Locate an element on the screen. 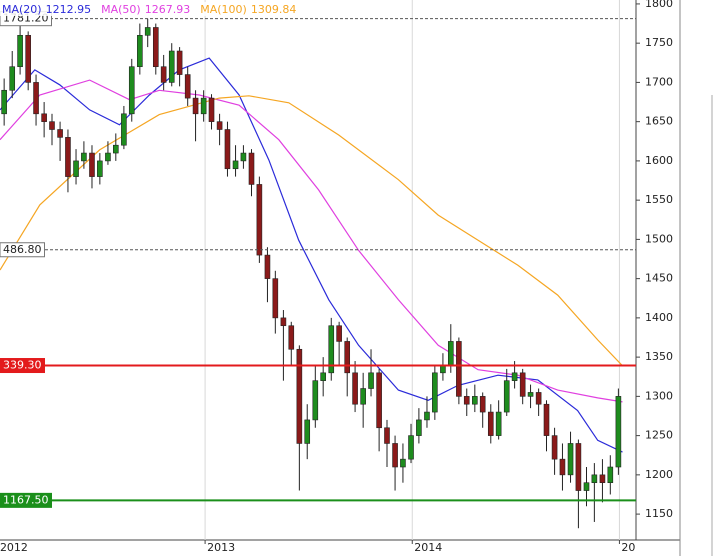  y-tick-label: 1250 is located at coordinates (659, 435).